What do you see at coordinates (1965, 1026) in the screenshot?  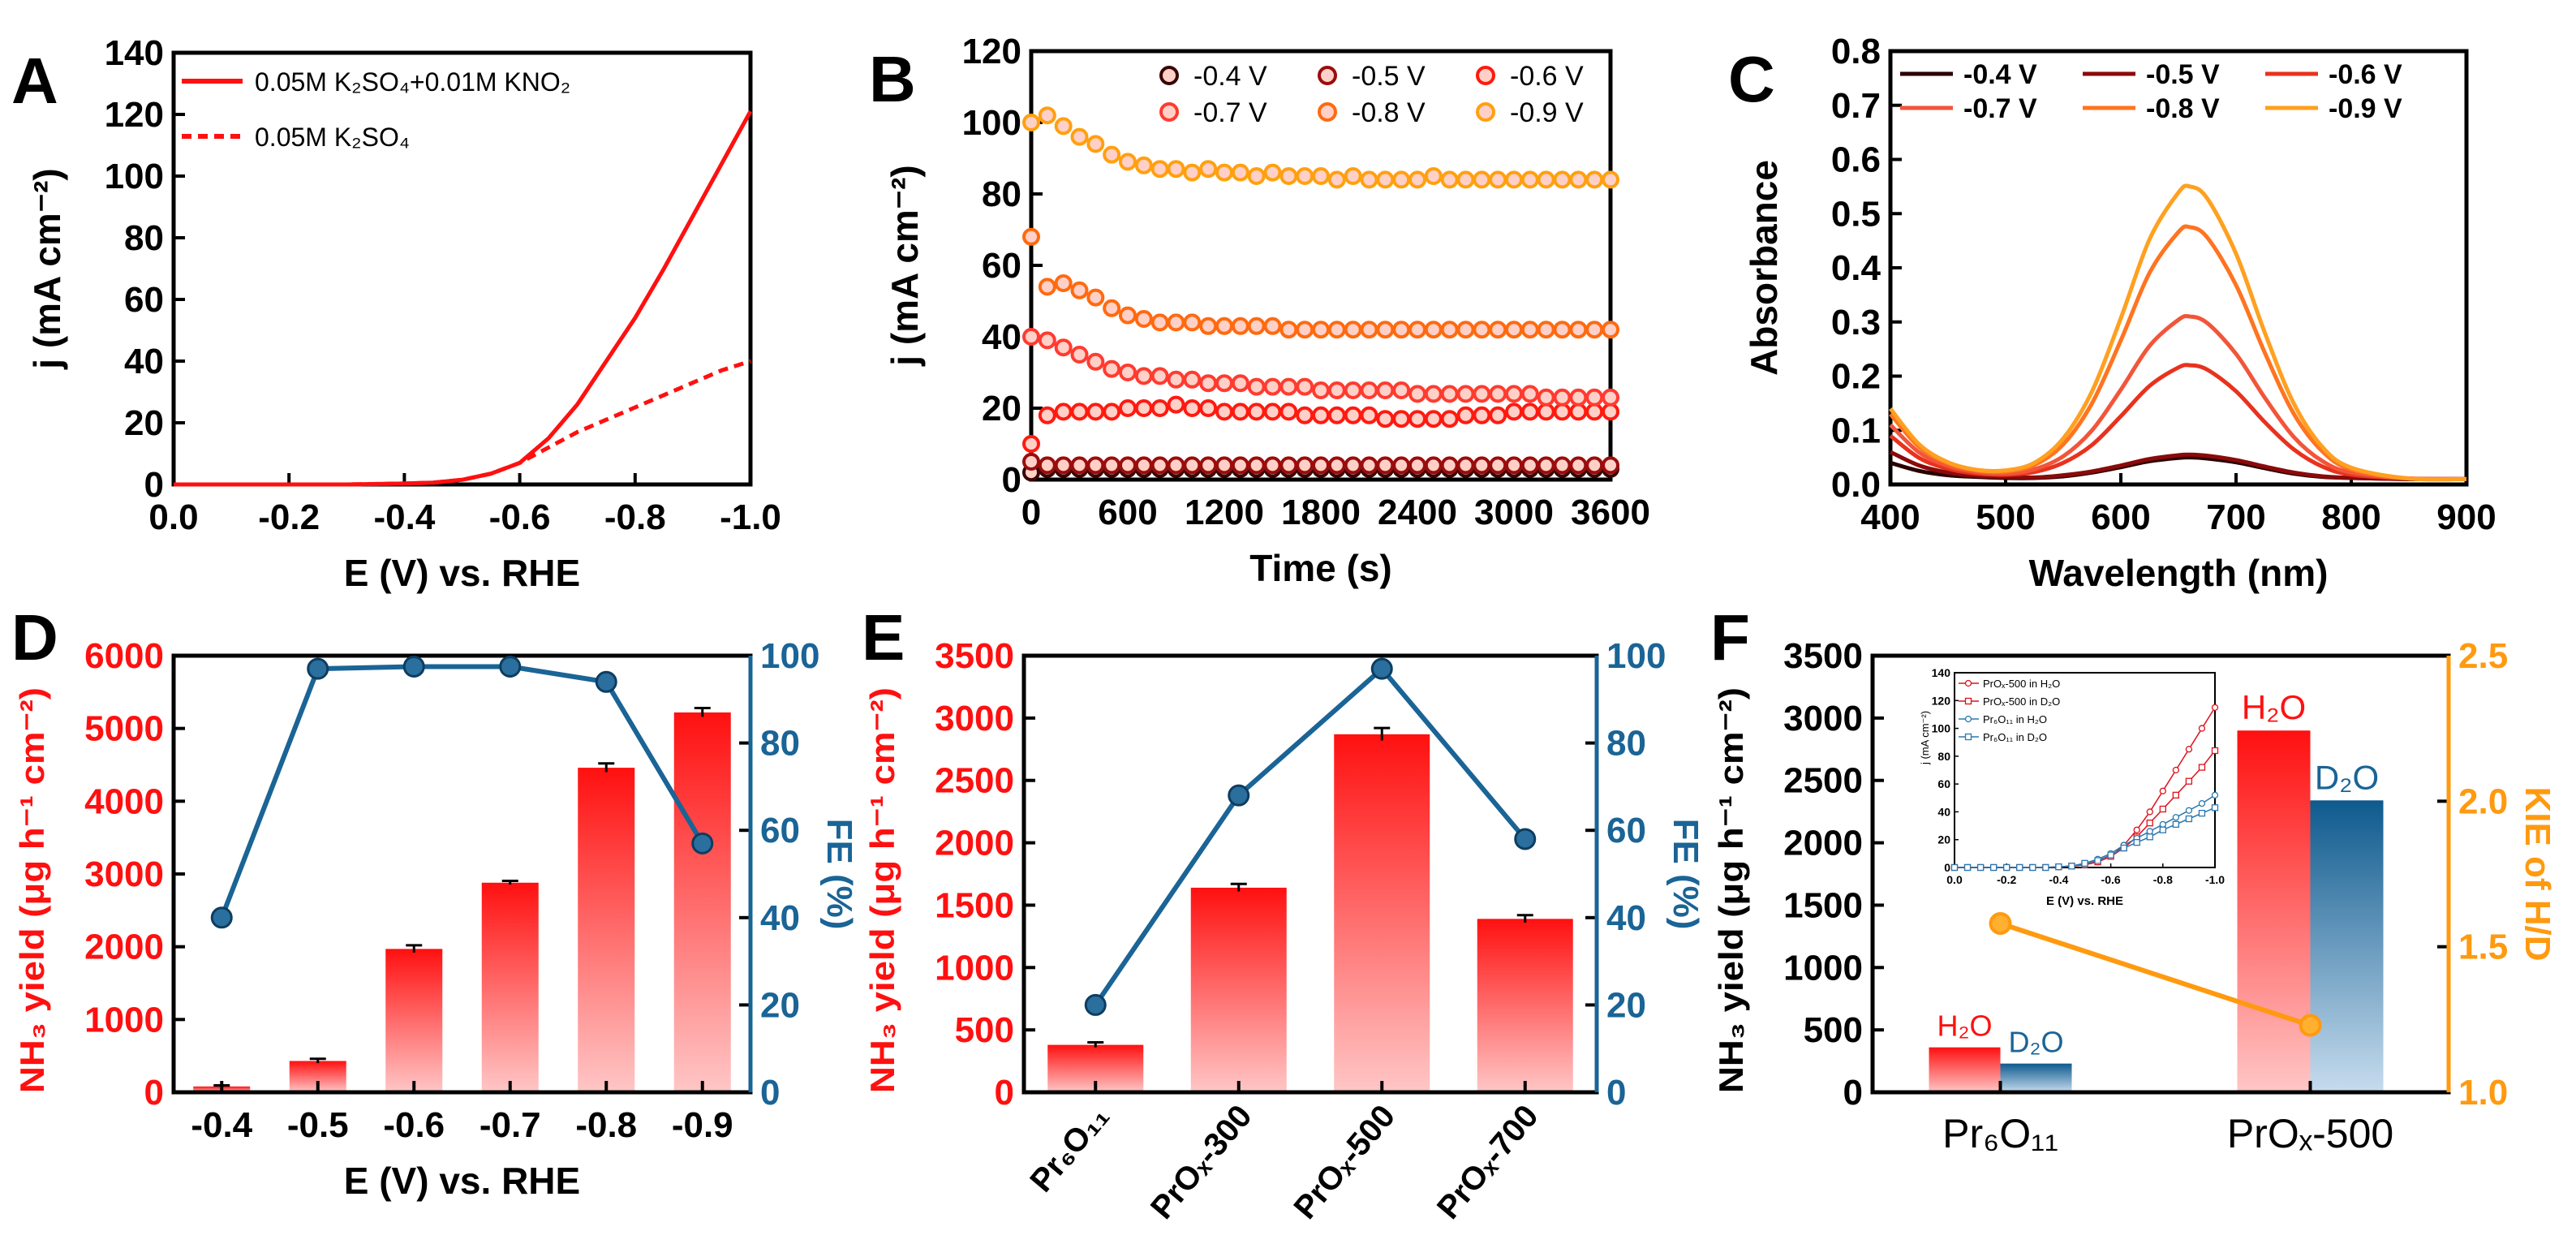 I see `bar-label: H₂O` at bounding box center [1965, 1026].